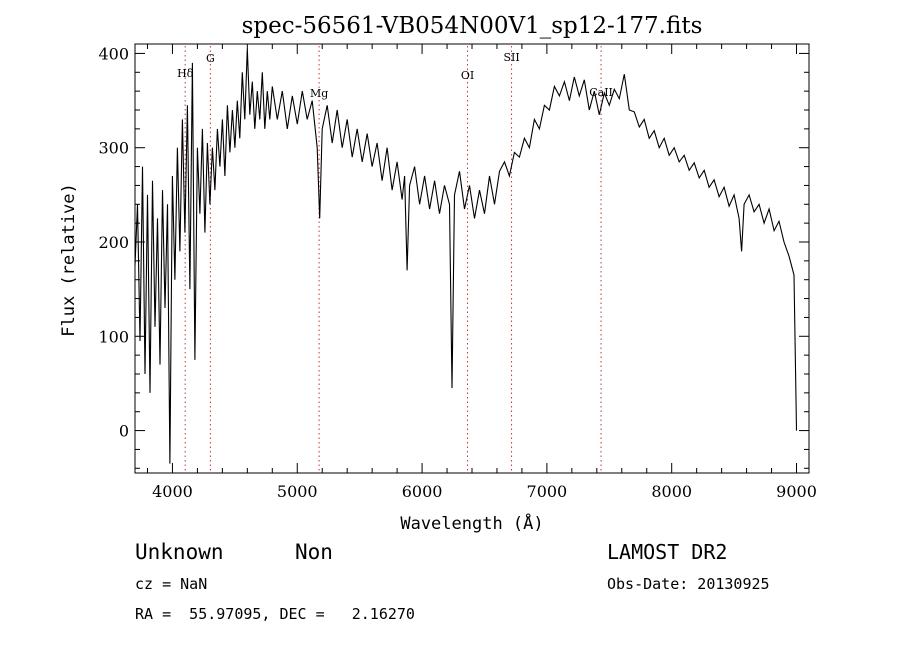 This screenshot has width=900, height=650. I want to click on x-tick-label: 9000, so click(796, 491).